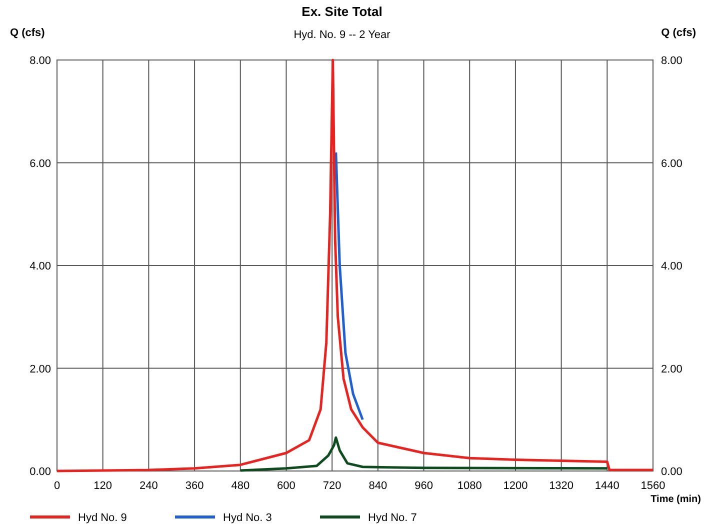 Image resolution: width=704 pixels, height=527 pixels. What do you see at coordinates (671, 266) in the screenshot?
I see `y2-tick-label: 4.00` at bounding box center [671, 266].